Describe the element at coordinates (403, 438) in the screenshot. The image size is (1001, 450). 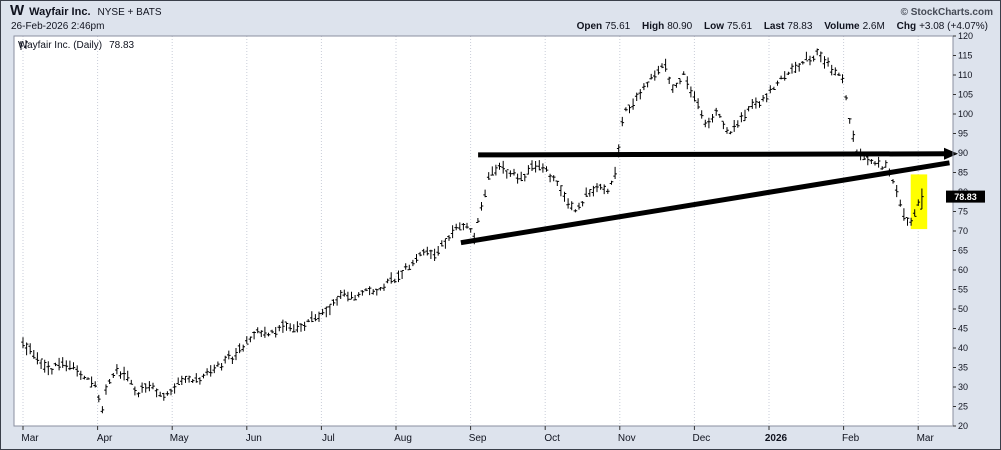
I see `svg-text: Aug` at that location.